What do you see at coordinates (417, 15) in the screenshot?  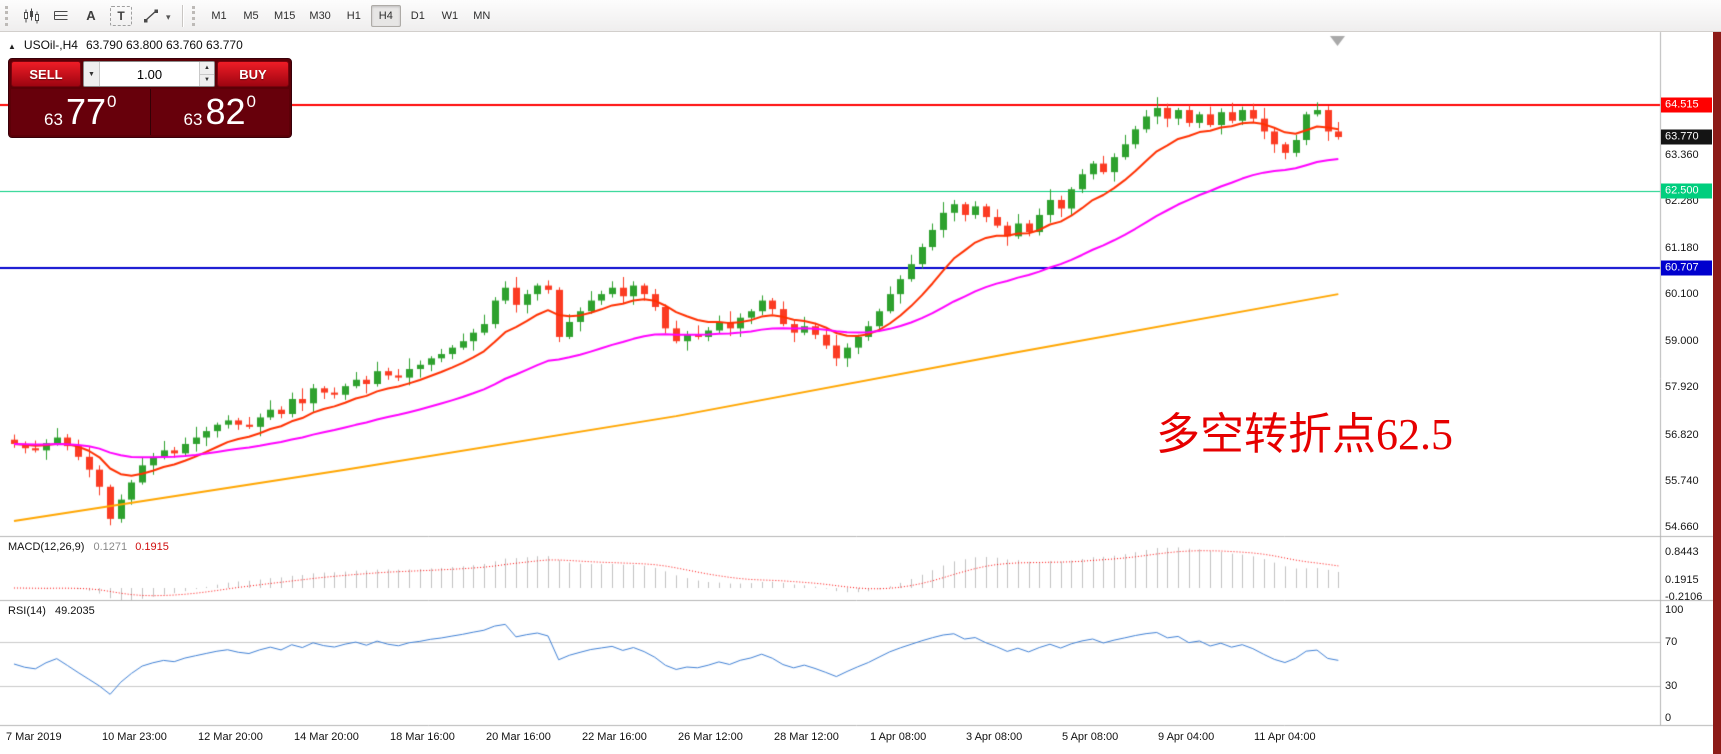 I see `timeframe-d1: D1` at bounding box center [417, 15].